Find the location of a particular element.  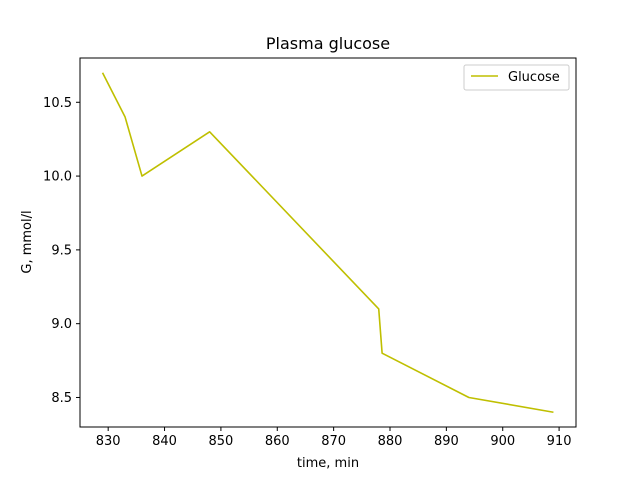

y-axis-label: G, mmol/l is located at coordinates (27, 241).